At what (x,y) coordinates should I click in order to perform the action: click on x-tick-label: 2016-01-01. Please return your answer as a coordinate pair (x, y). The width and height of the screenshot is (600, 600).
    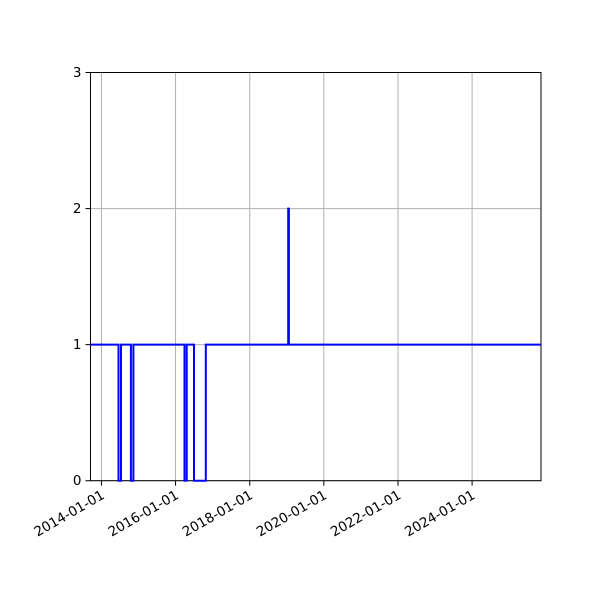
    Looking at the image, I should click on (144, 513).